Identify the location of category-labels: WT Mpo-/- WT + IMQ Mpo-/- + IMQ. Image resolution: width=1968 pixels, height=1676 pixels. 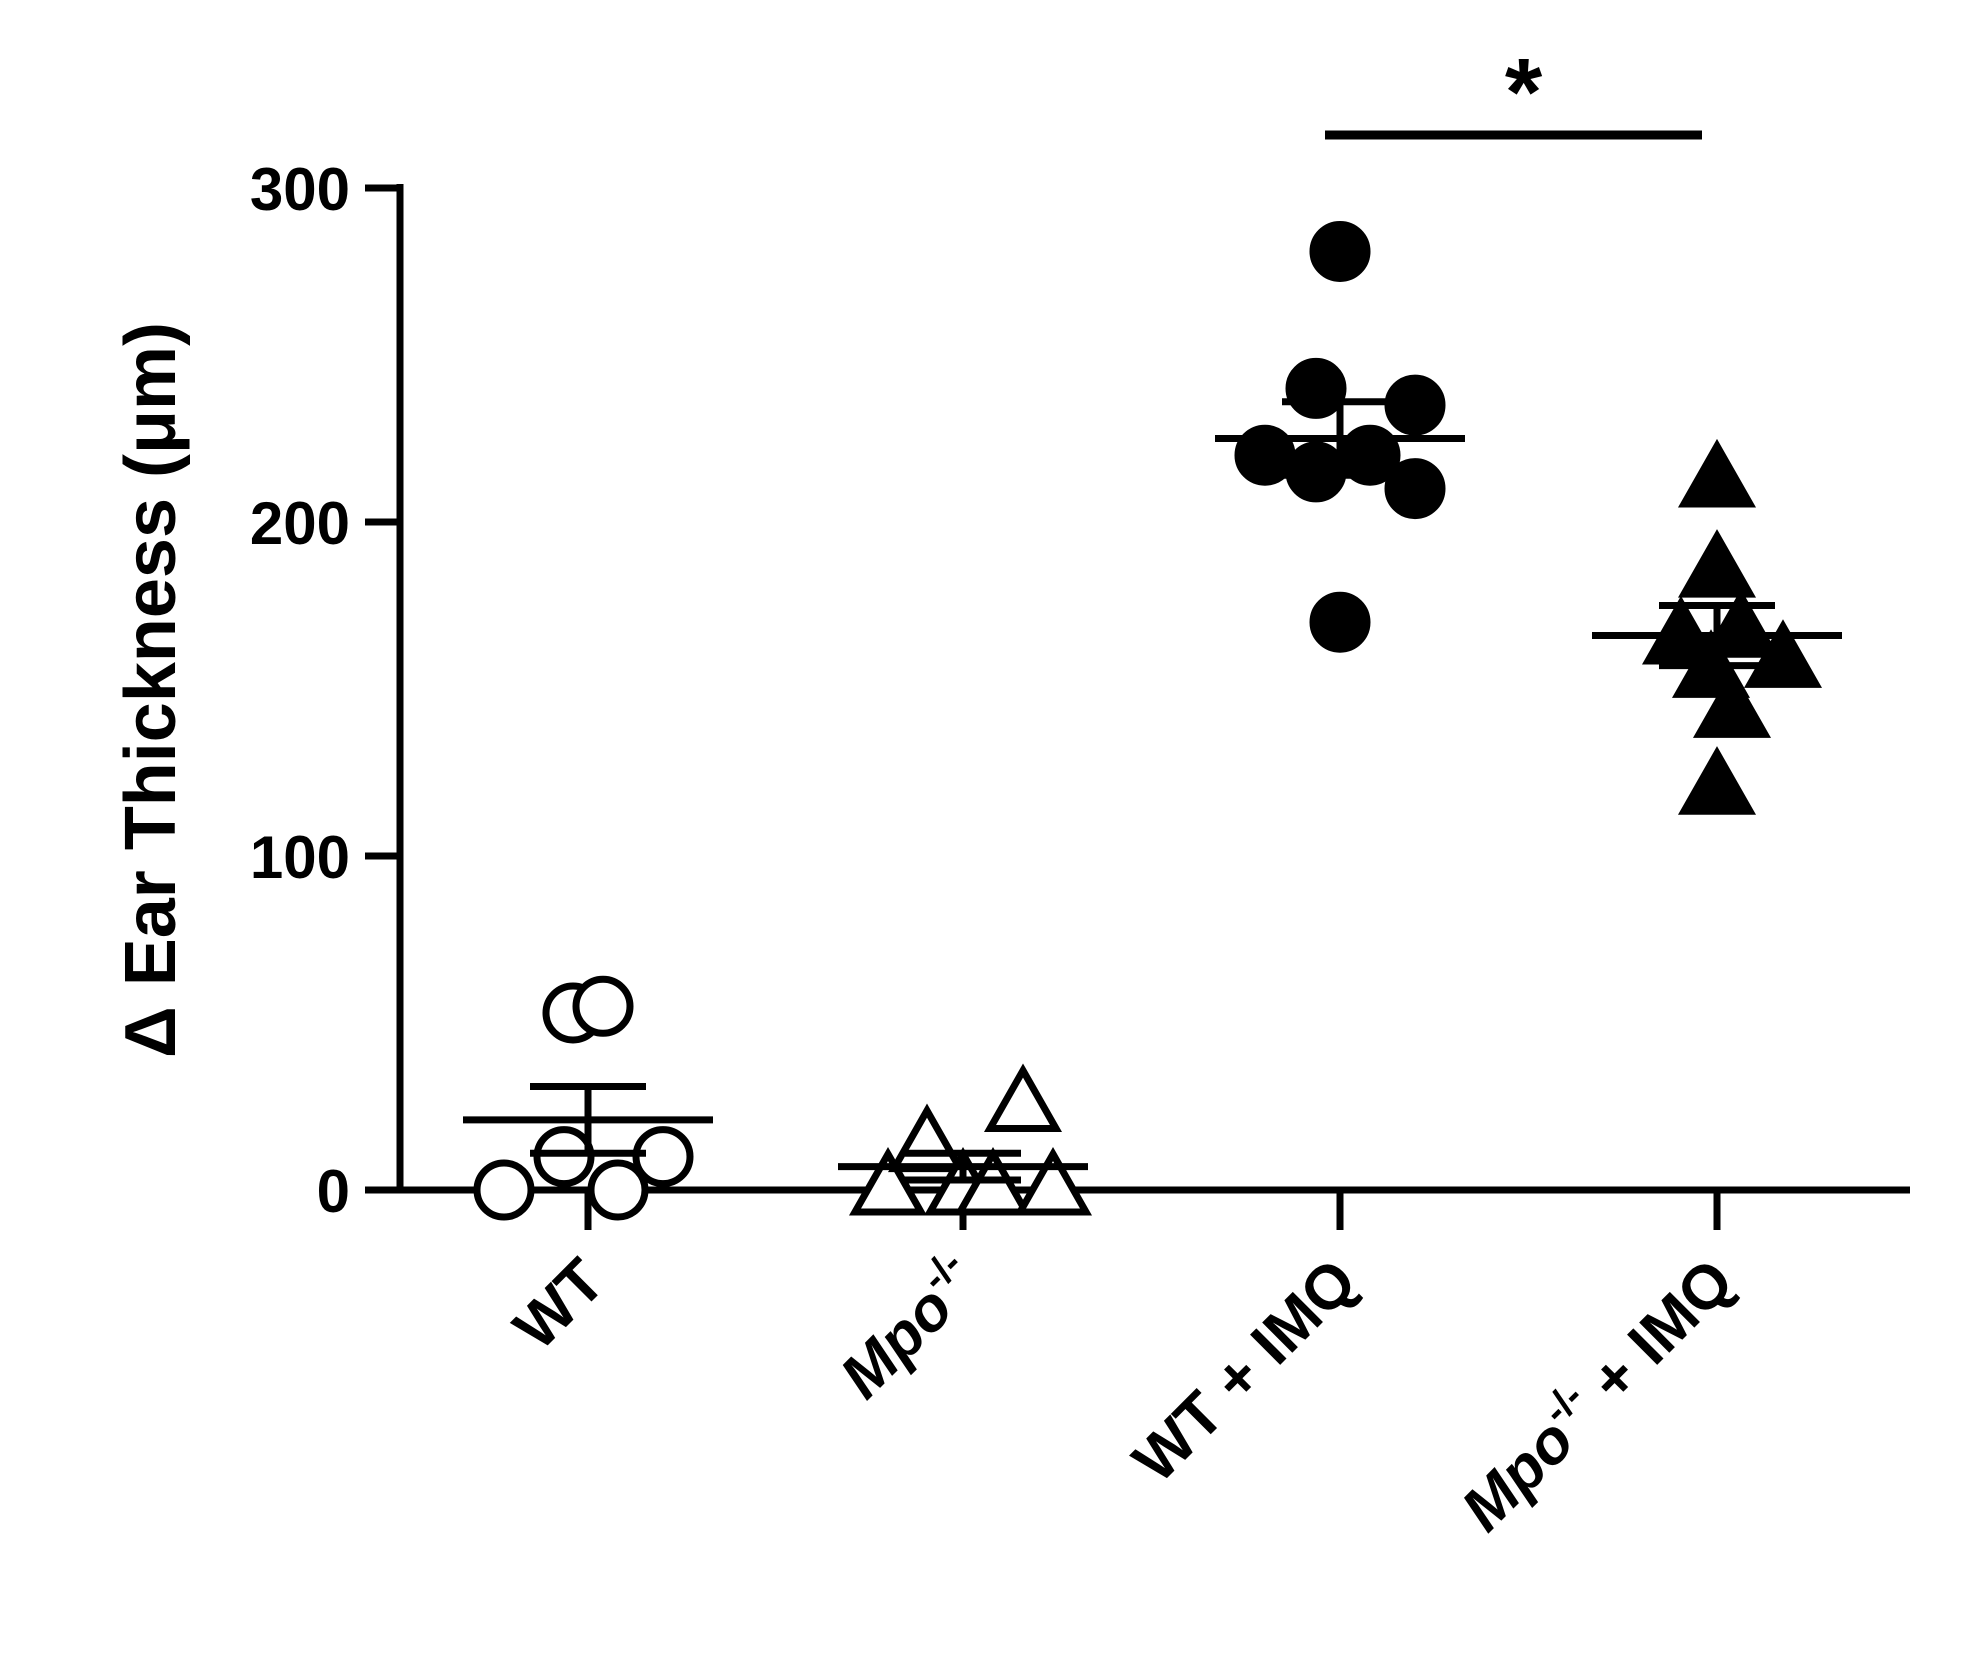
(1124, 1393).